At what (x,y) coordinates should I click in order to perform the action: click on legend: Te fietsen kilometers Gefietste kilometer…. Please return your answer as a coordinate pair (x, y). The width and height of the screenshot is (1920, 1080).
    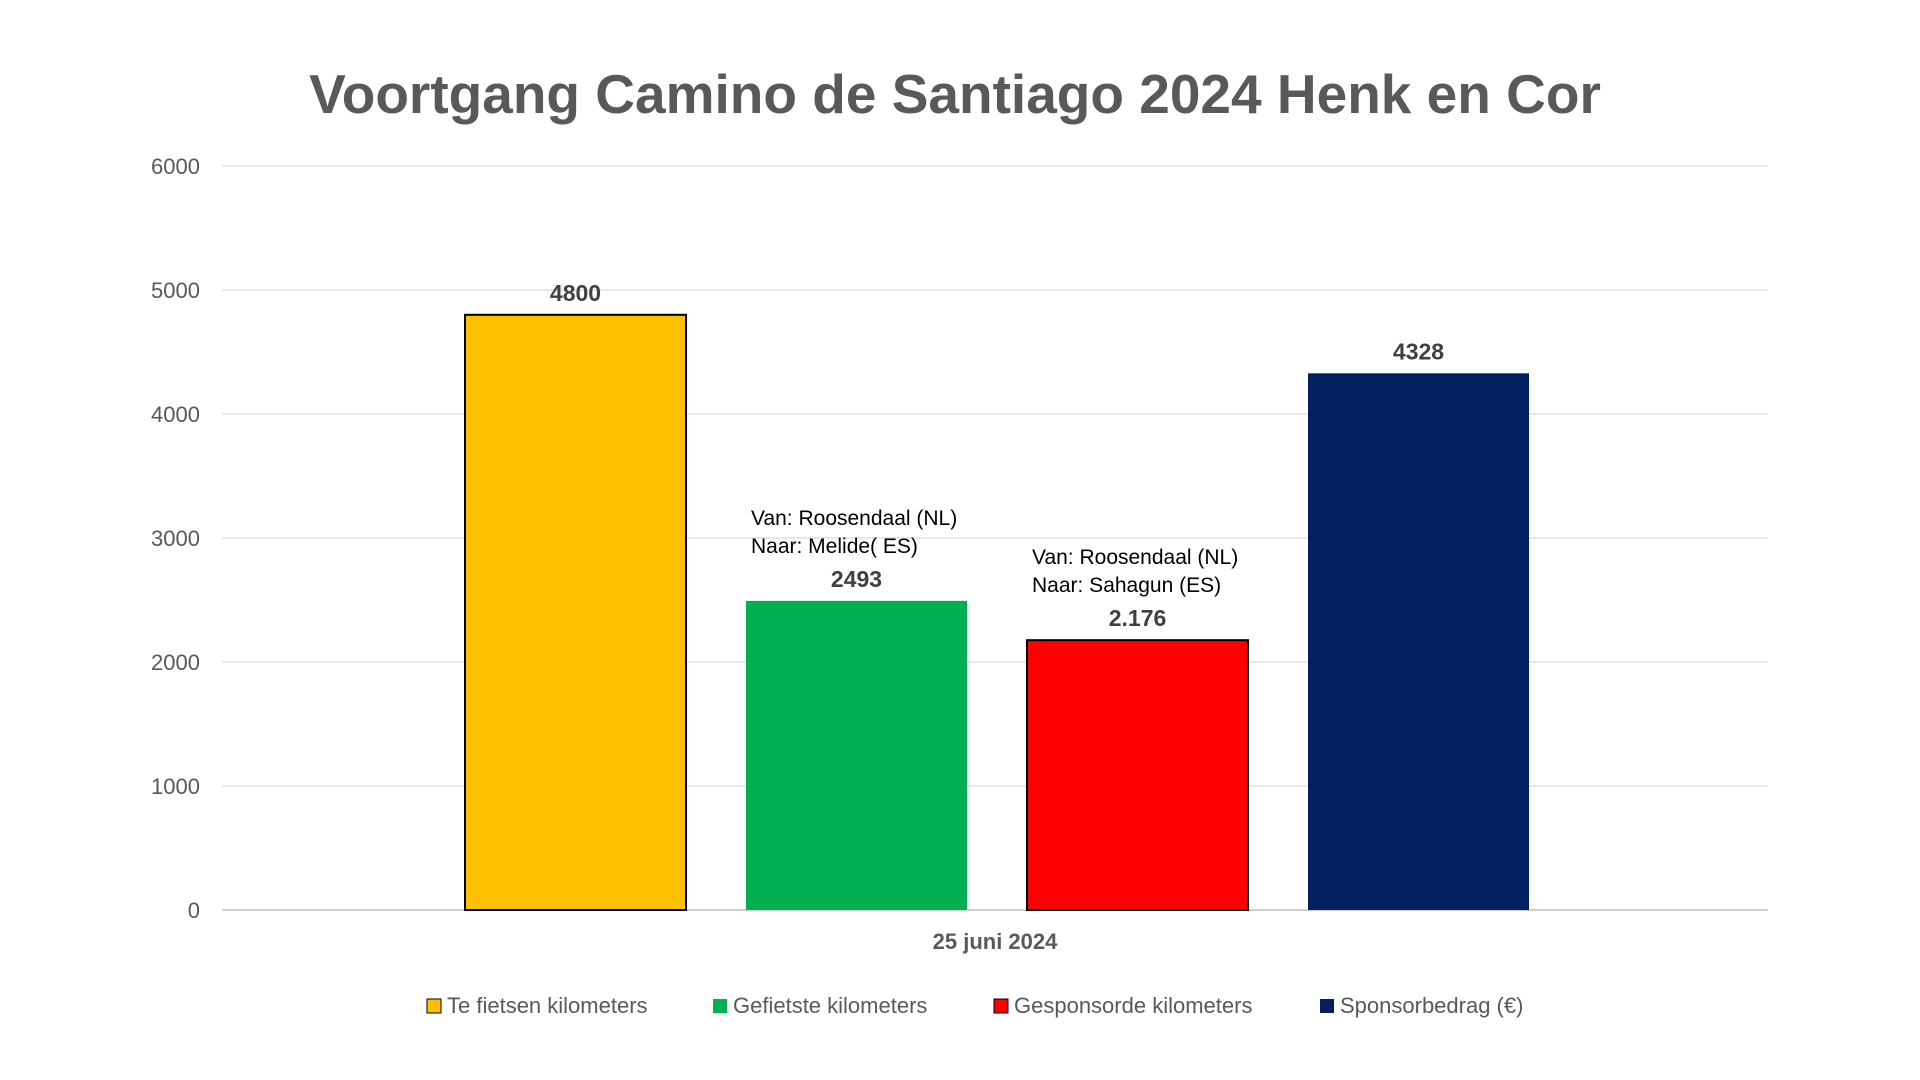
    Looking at the image, I should click on (974, 1005).